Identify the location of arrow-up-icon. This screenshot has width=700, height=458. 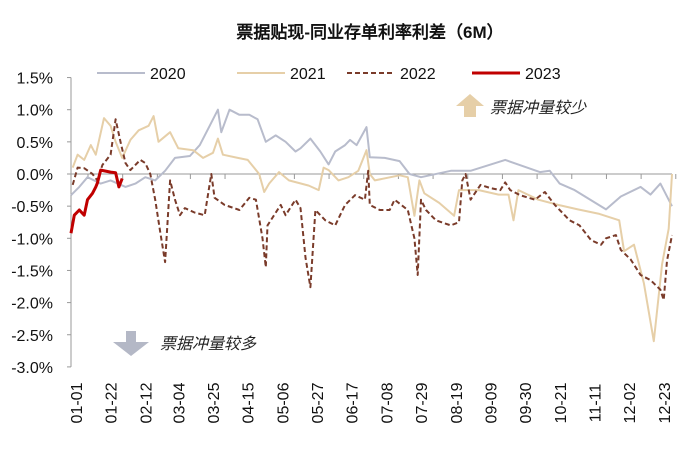
(470, 105).